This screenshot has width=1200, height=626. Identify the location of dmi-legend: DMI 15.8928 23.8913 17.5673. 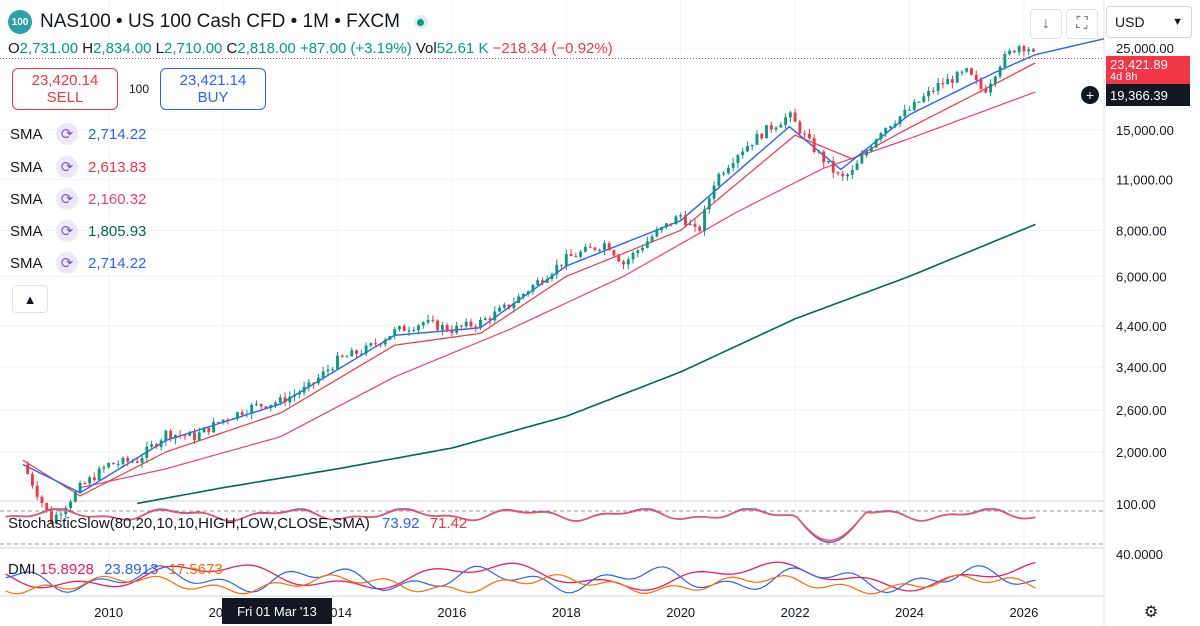
(115, 569).